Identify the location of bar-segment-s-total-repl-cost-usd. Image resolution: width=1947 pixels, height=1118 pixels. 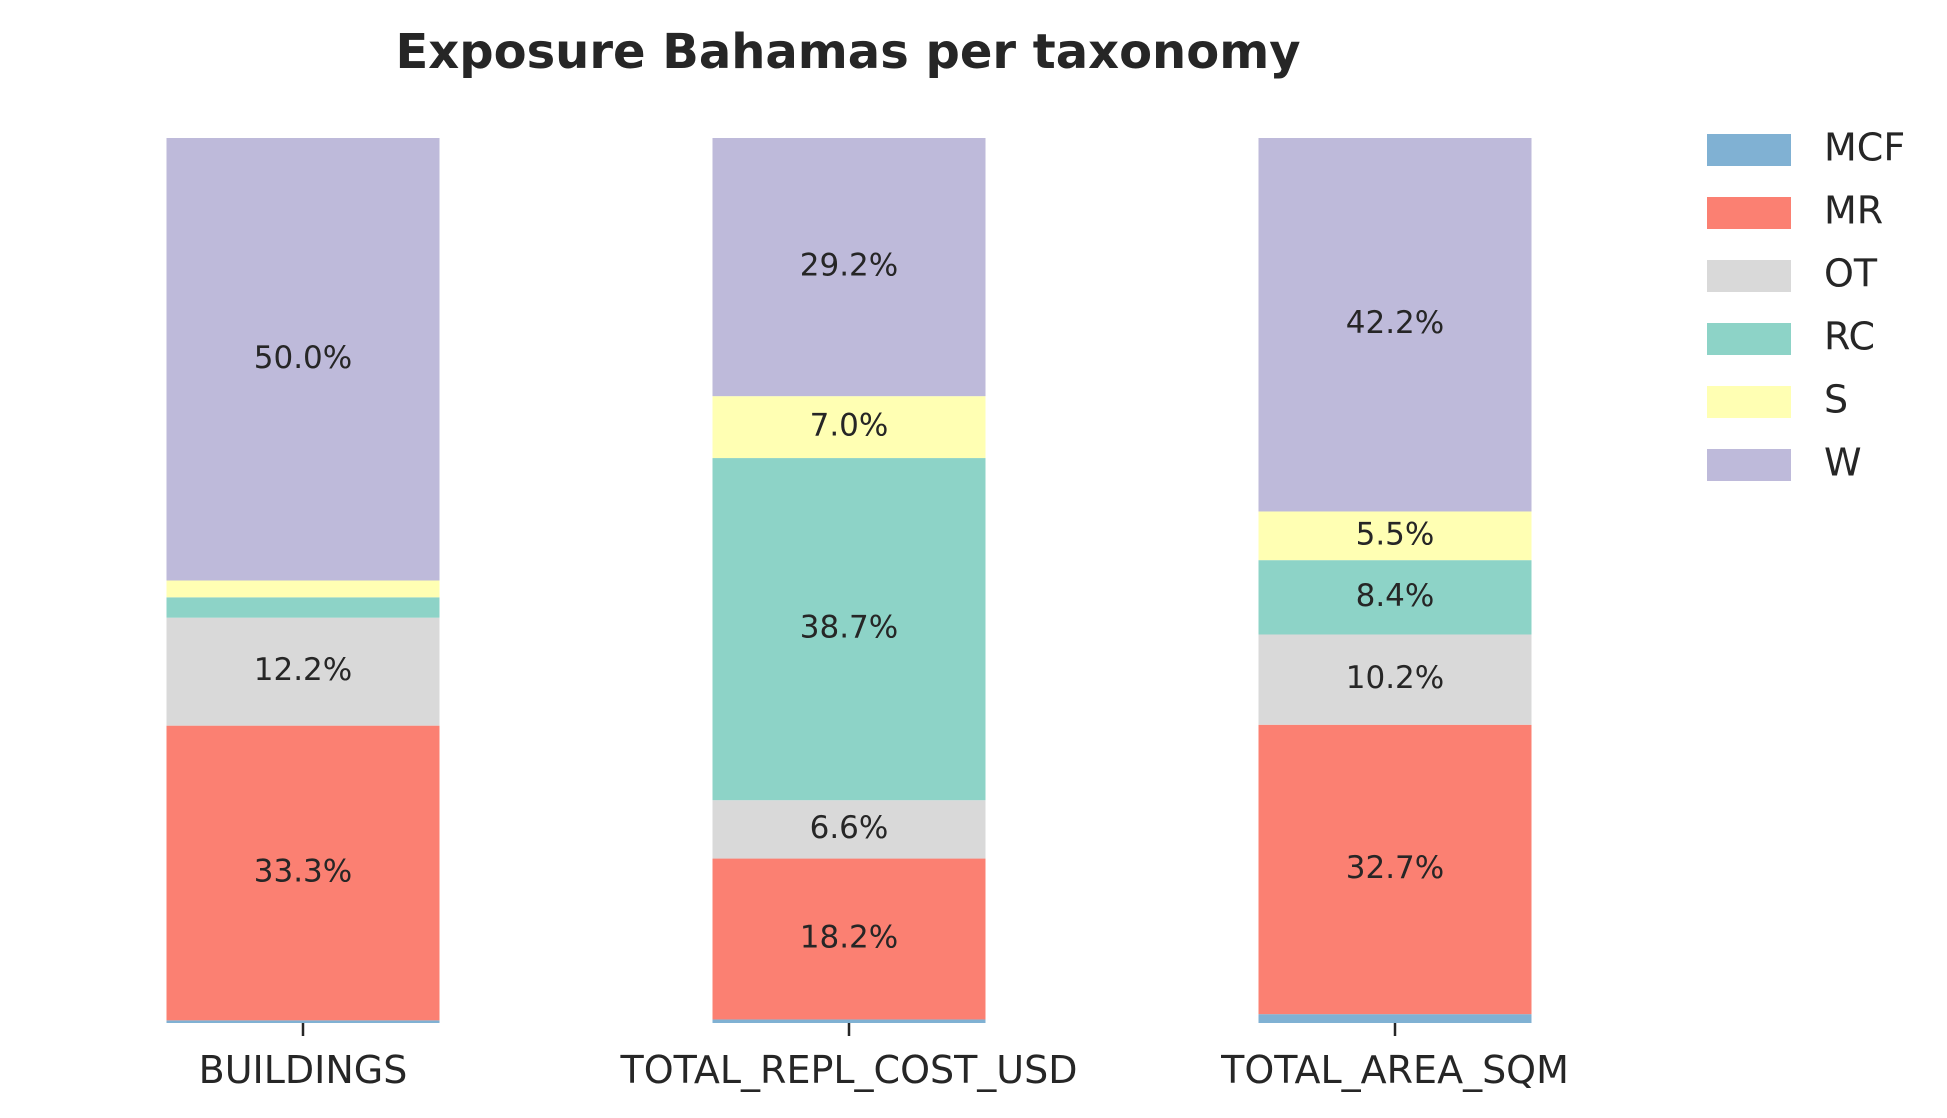
(849, 427).